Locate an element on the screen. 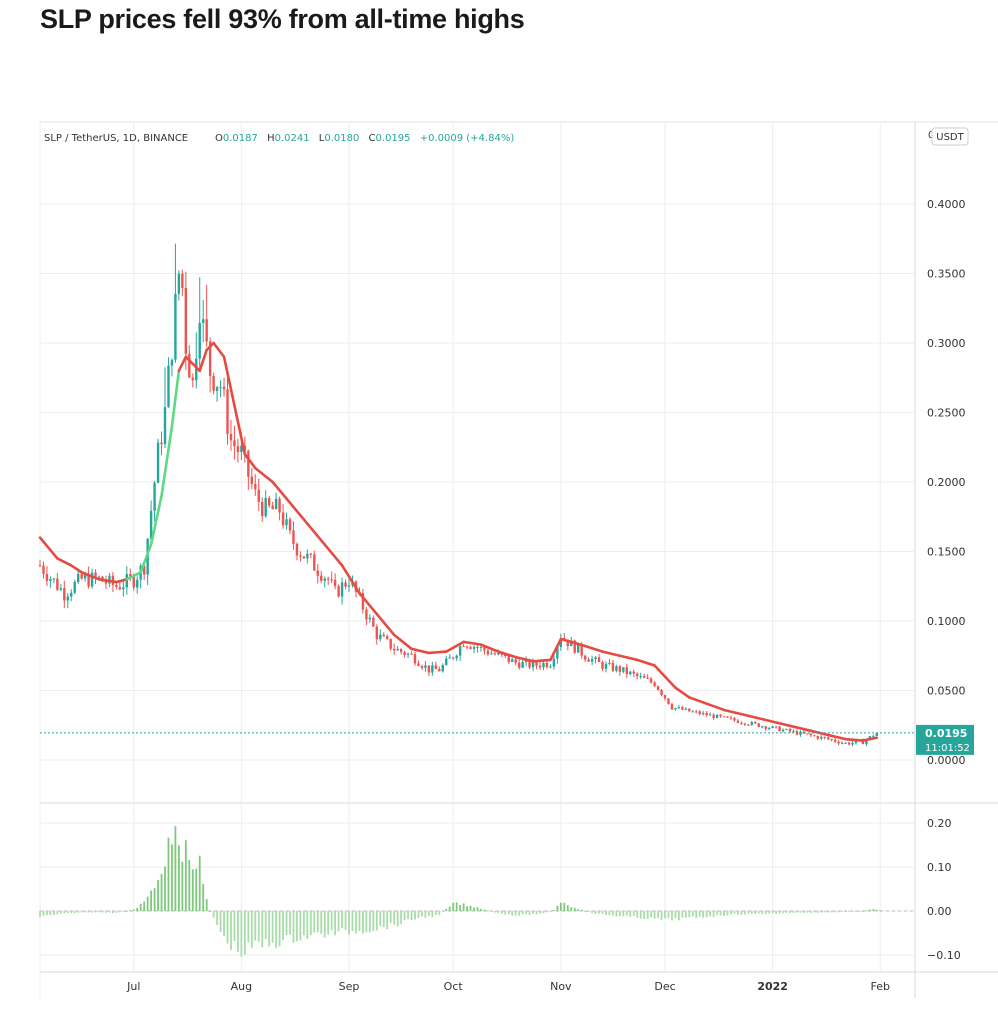 Image resolution: width=998 pixels, height=1024 pixels. close-label: C is located at coordinates (372, 138).